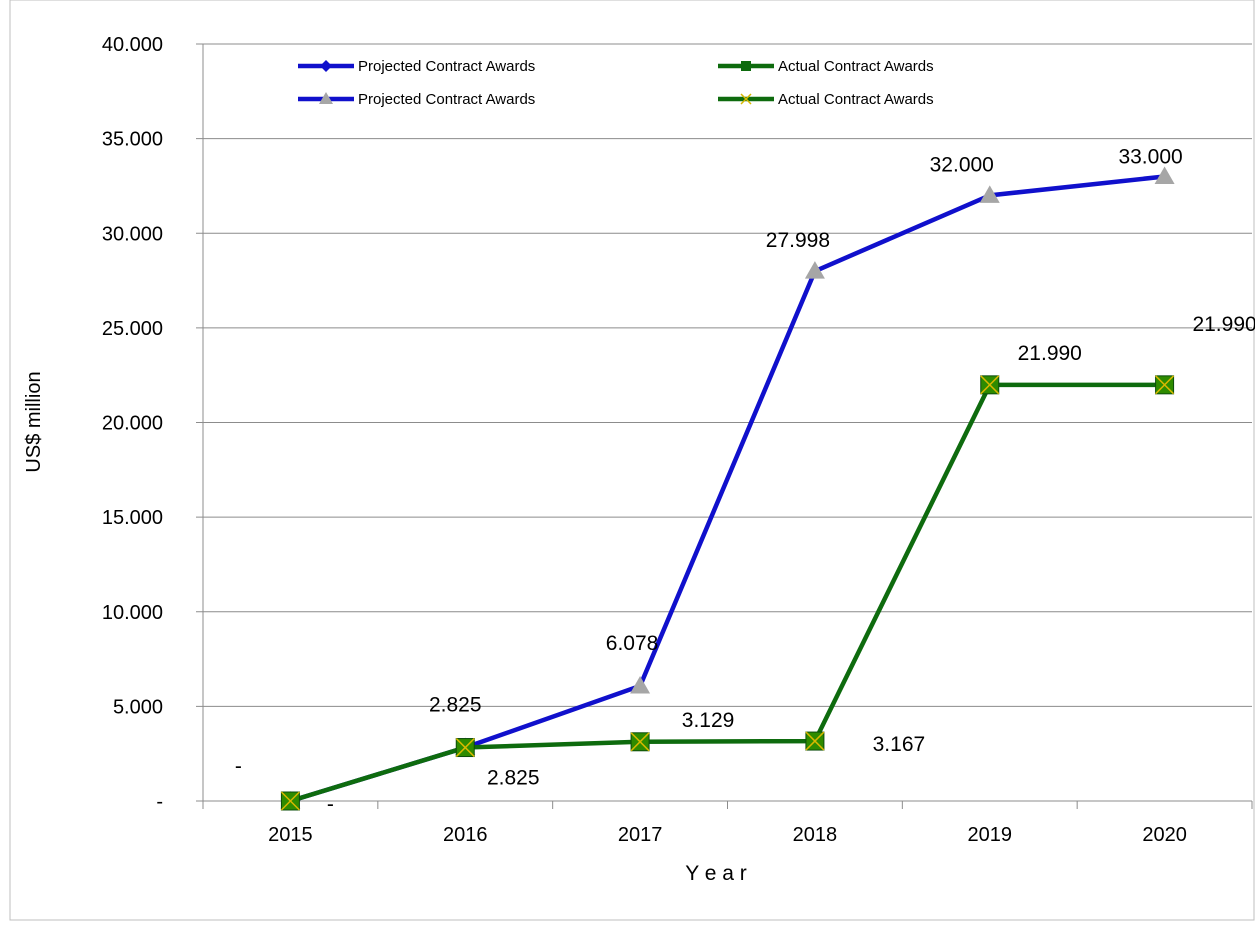 The width and height of the screenshot is (1255, 926). I want to click on data-label: 32.000, so click(962, 164).